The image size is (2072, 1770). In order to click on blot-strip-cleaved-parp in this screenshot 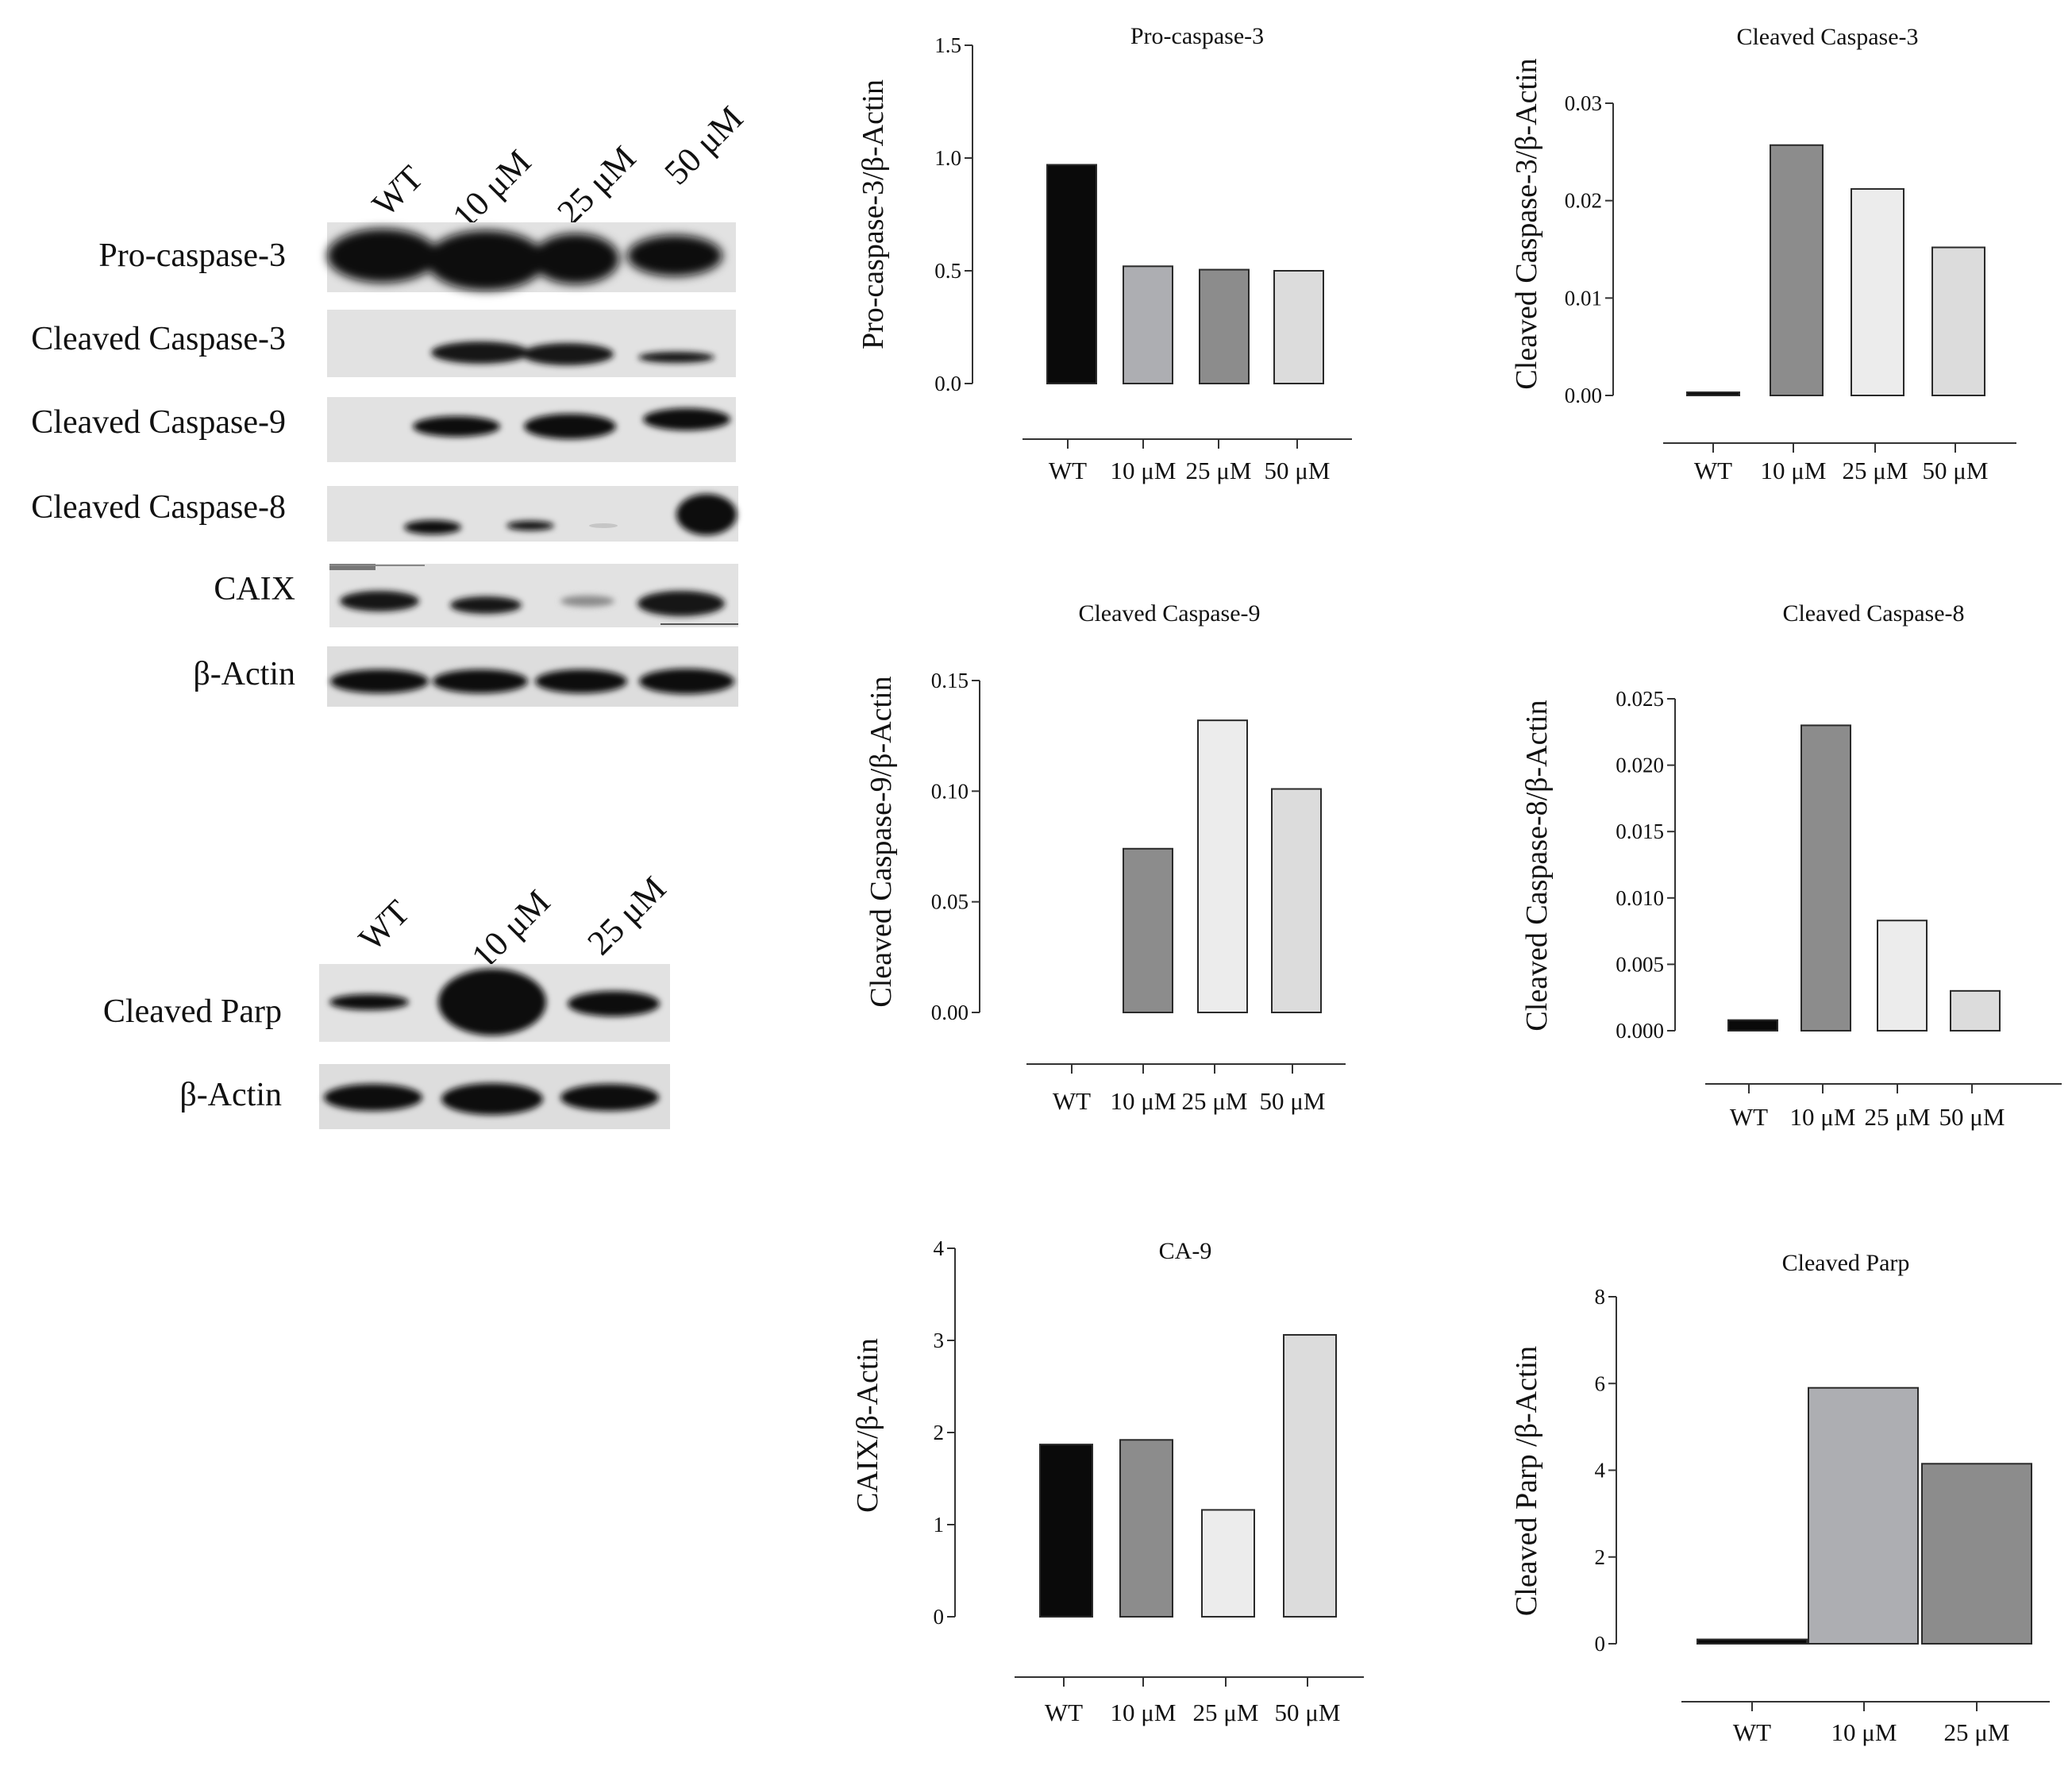, I will do `click(494, 1003)`.